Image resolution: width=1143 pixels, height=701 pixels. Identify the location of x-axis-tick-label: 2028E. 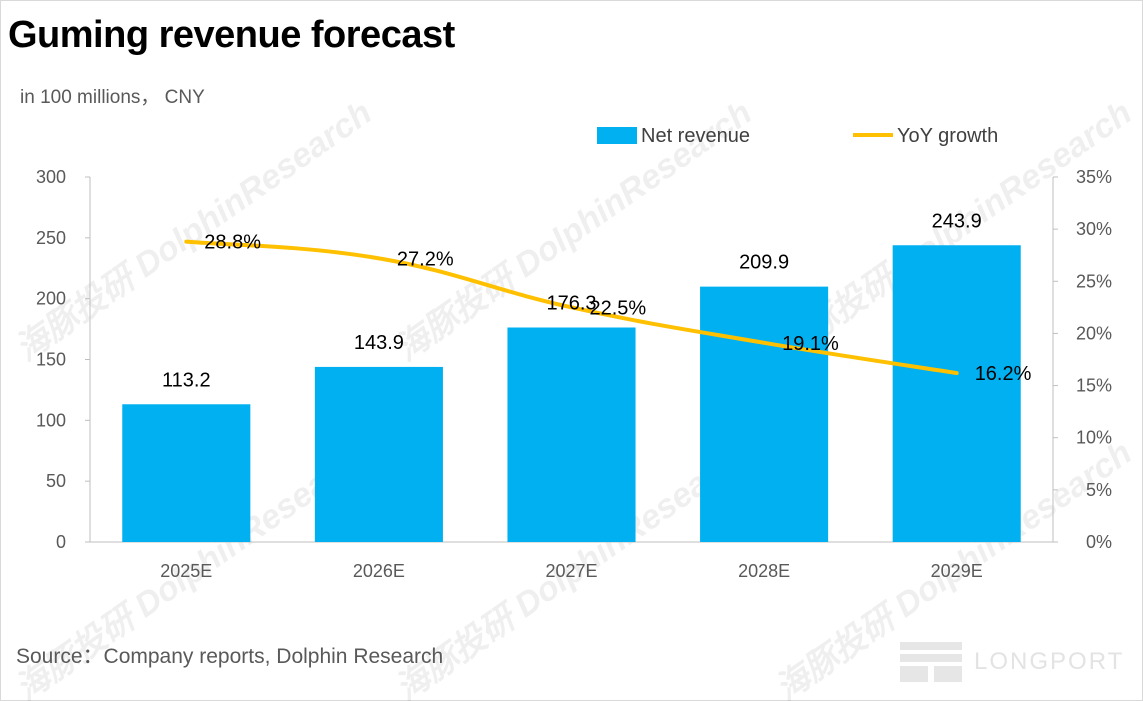
(764, 571).